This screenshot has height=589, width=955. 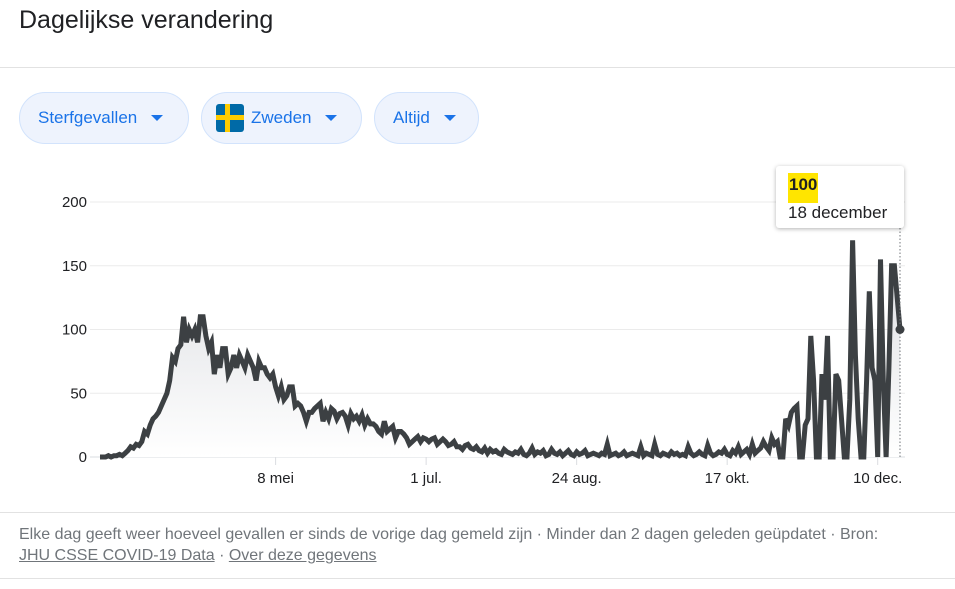 I want to click on highlighted-point, so click(x=900, y=329).